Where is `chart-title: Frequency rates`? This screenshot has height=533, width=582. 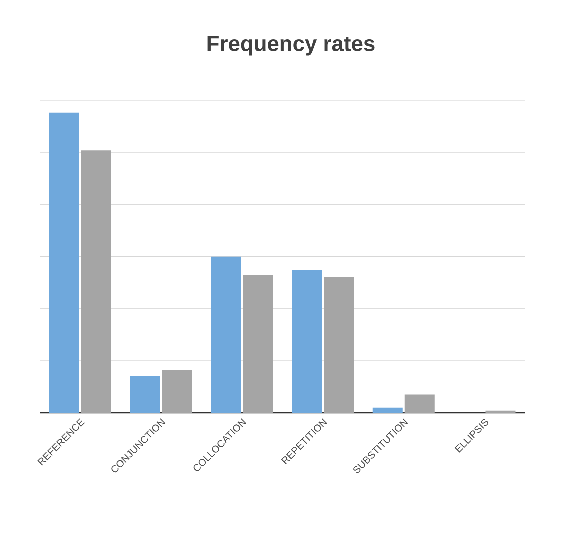
chart-title: Frequency rates is located at coordinates (291, 46).